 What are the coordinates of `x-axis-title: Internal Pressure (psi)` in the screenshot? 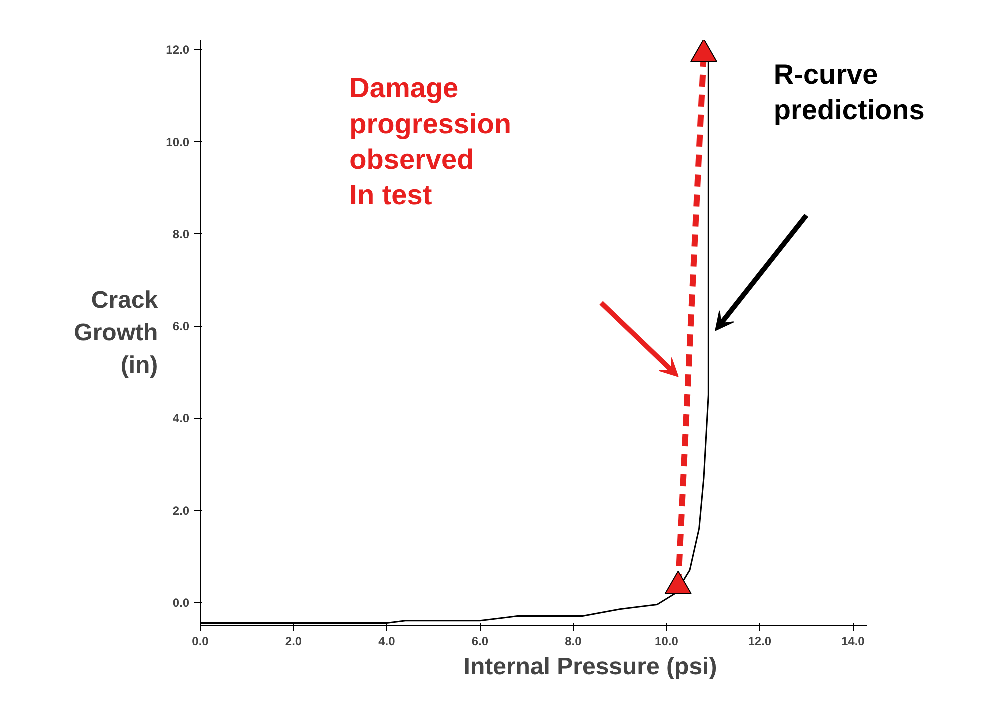 It's located at (591, 667).